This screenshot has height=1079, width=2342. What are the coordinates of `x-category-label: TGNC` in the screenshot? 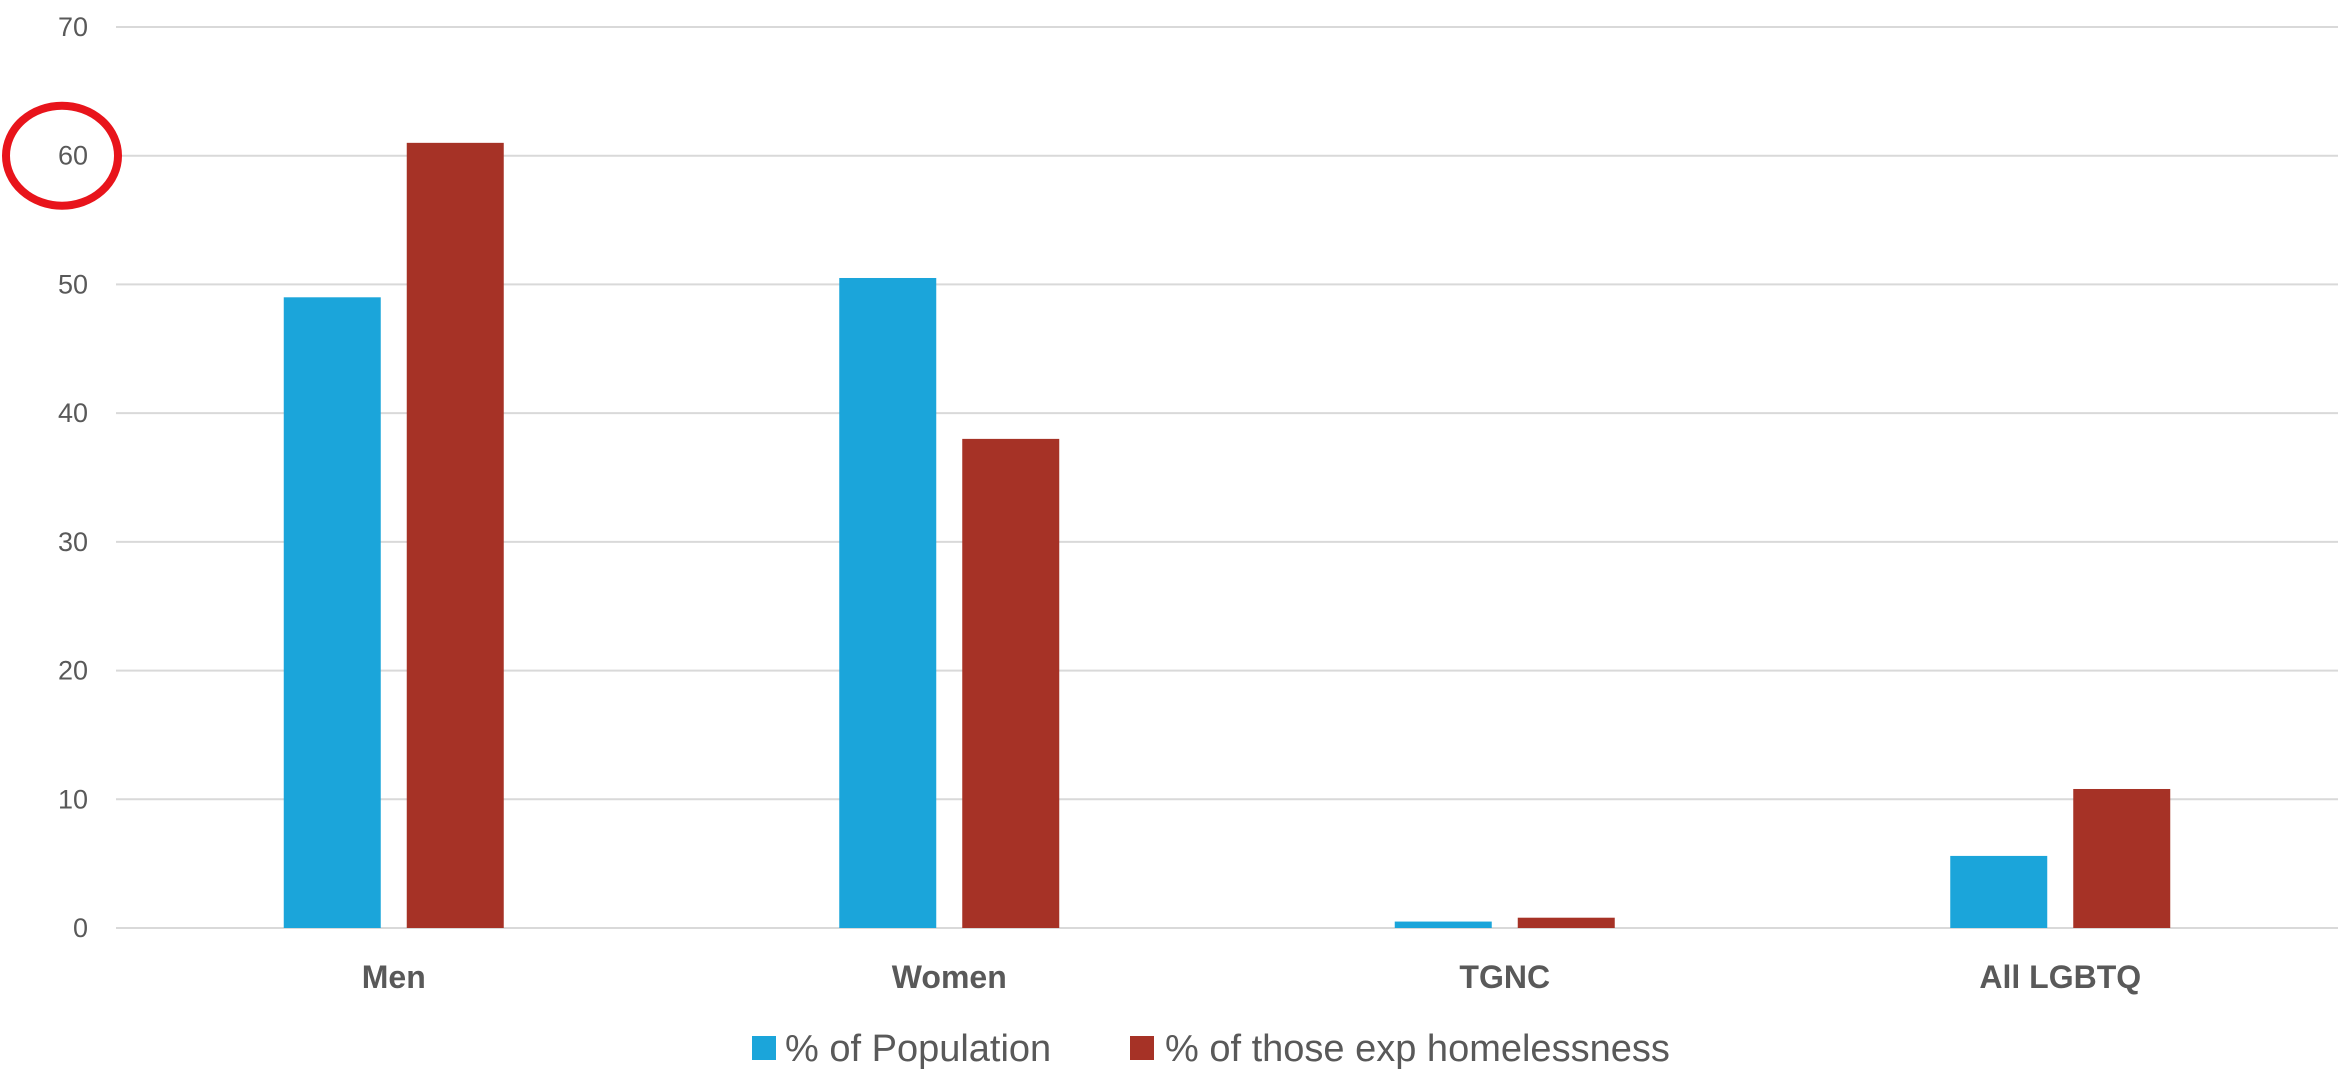 It's located at (1504, 977).